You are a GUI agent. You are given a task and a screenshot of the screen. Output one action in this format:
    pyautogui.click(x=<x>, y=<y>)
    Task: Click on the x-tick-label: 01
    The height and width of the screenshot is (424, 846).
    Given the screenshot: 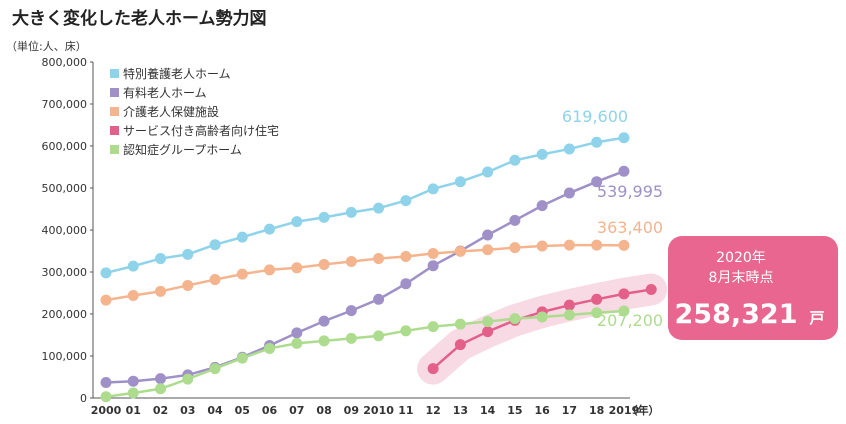 What is the action you would take?
    pyautogui.click(x=133, y=410)
    